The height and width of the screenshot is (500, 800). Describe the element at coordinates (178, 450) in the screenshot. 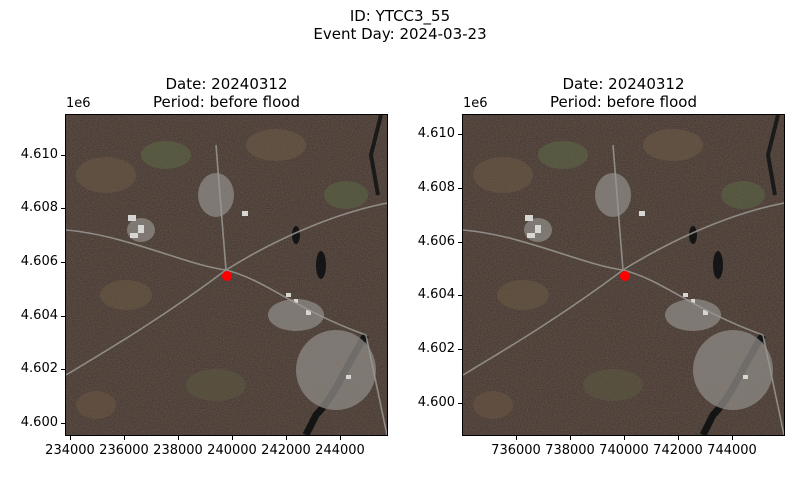

I see `panel-1-xtick: 238000` at that location.